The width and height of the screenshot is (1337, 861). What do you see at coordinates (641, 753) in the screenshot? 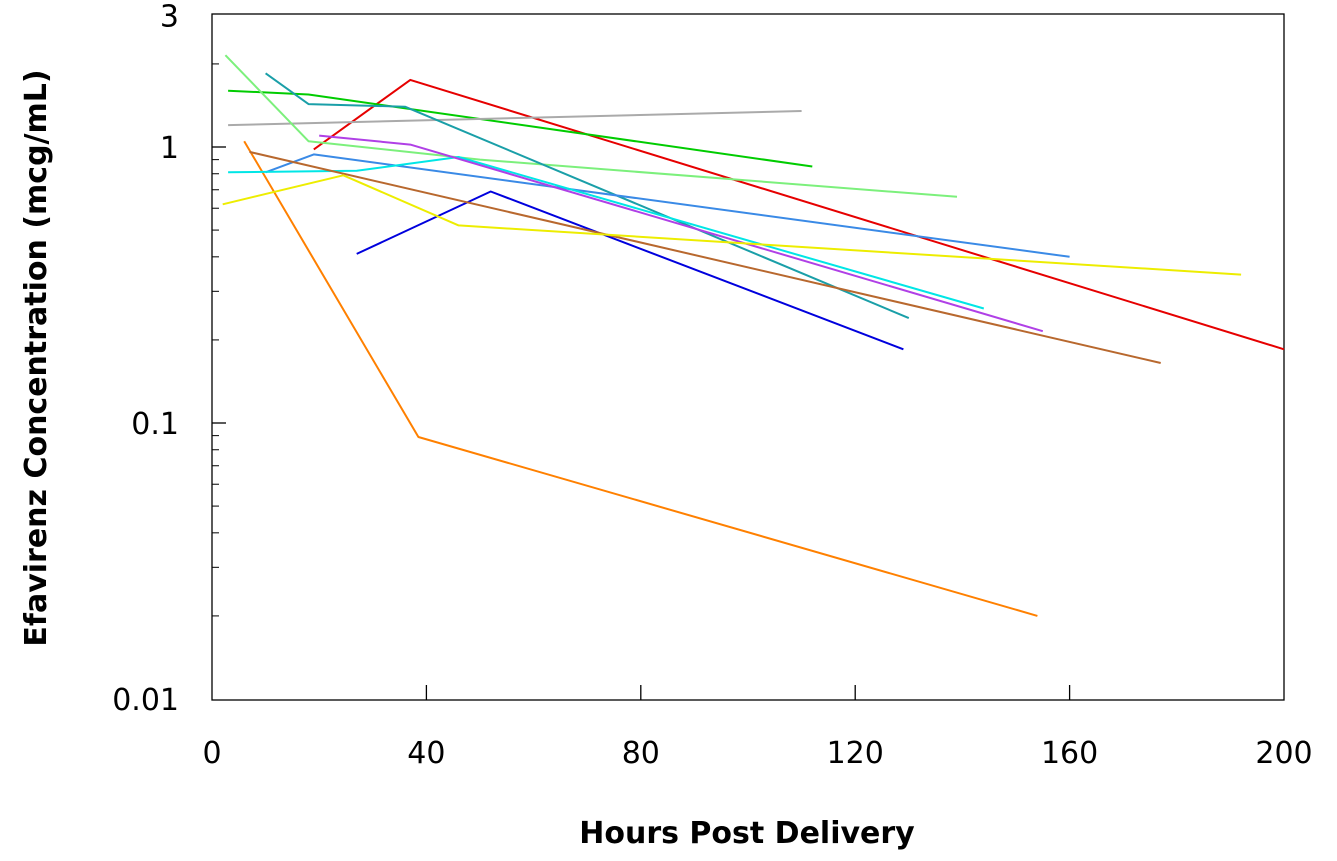
I see `x-tick-label: 80` at bounding box center [641, 753].